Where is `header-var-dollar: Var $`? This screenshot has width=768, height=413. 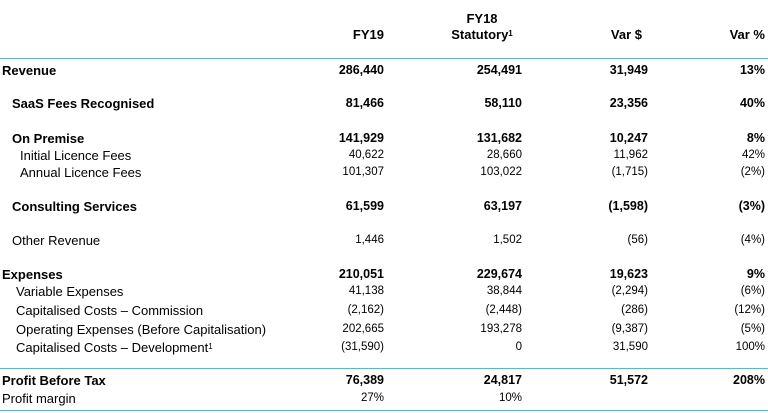 header-var-dollar: Var $ is located at coordinates (626, 35).